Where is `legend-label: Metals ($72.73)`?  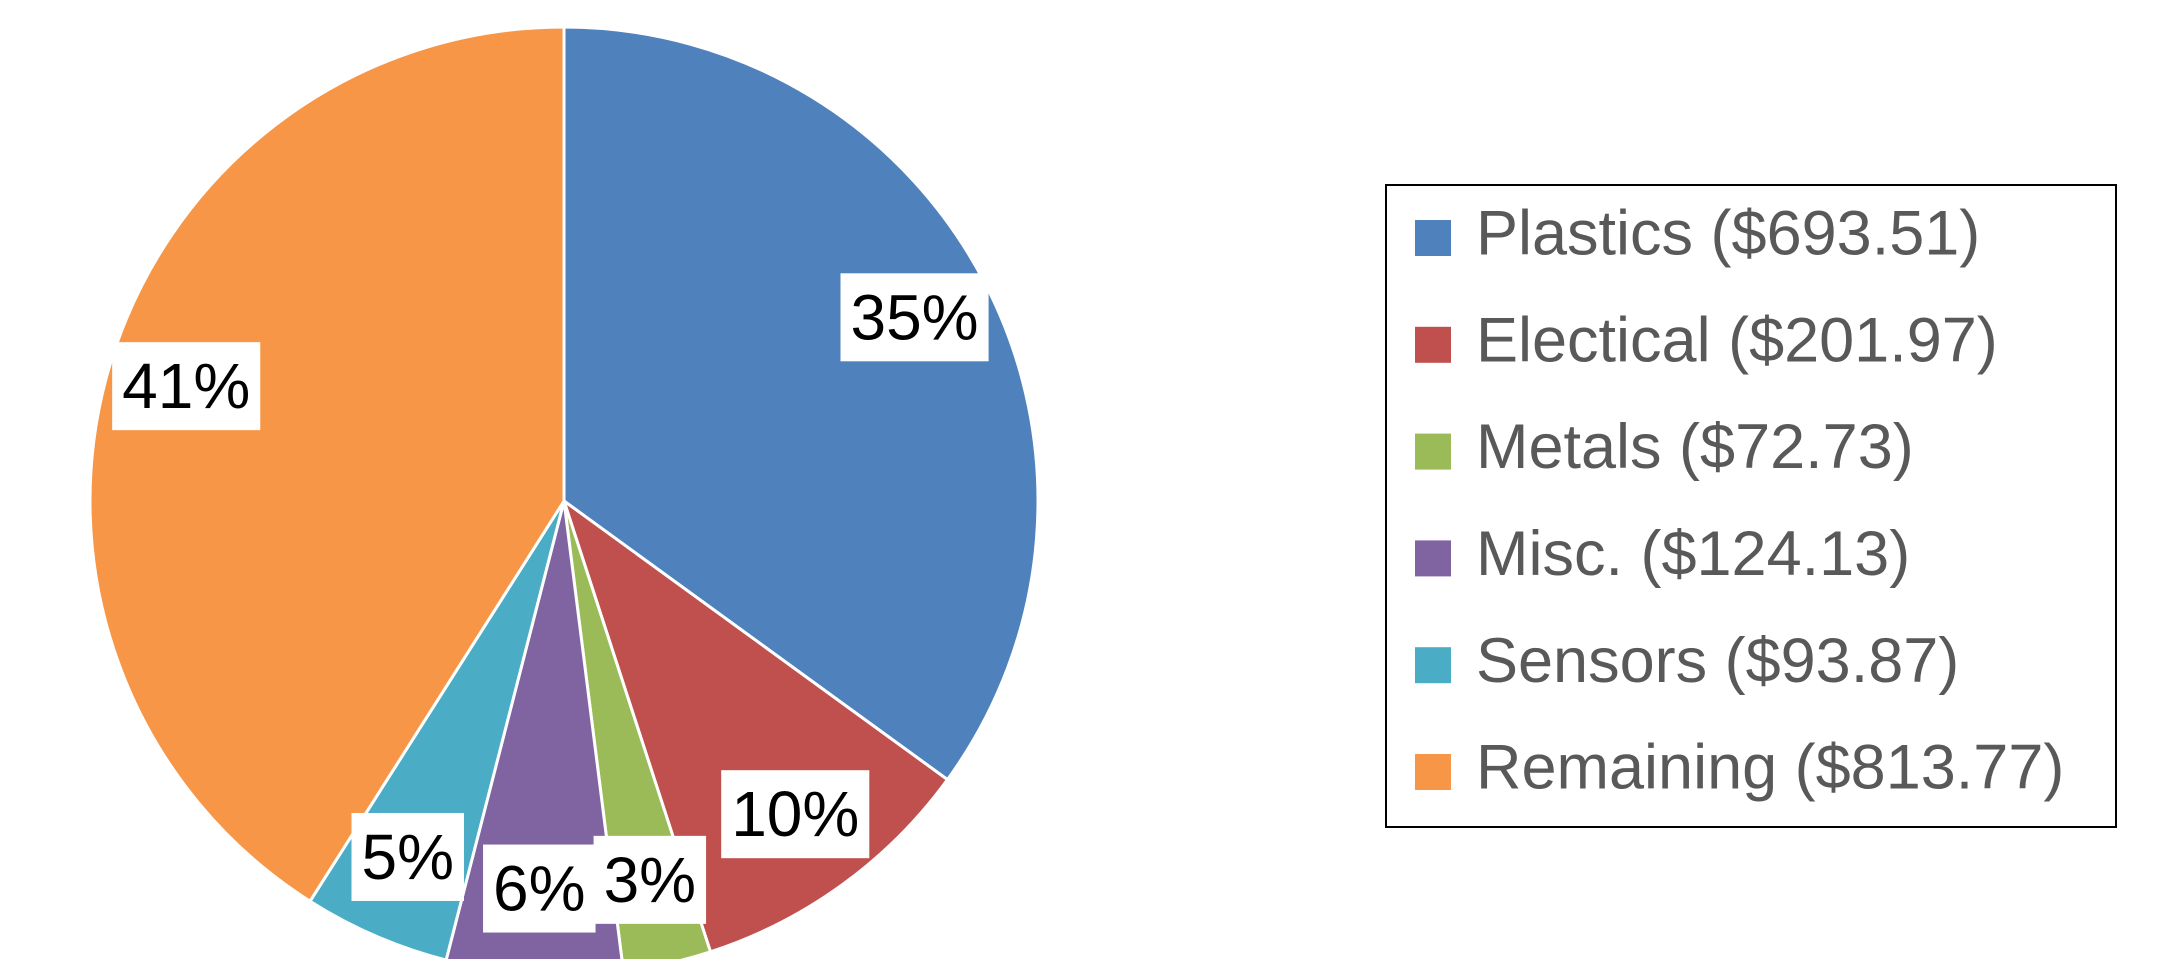
legend-label: Metals ($72.73) is located at coordinates (1695, 447).